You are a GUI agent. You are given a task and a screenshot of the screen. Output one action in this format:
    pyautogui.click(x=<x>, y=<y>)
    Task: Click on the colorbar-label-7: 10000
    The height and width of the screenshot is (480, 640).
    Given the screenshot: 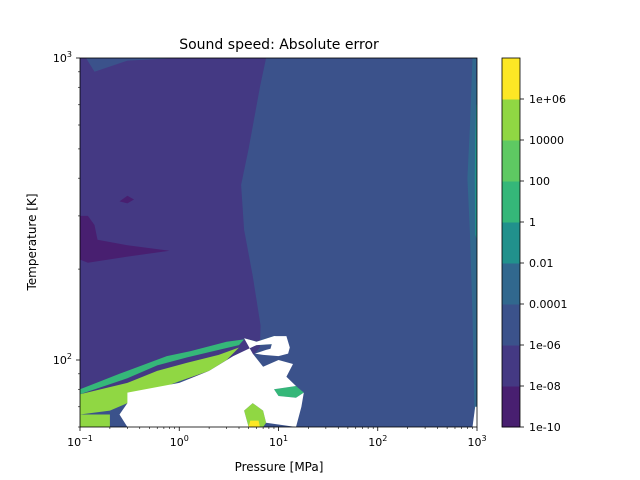 What is the action you would take?
    pyautogui.click(x=546, y=140)
    